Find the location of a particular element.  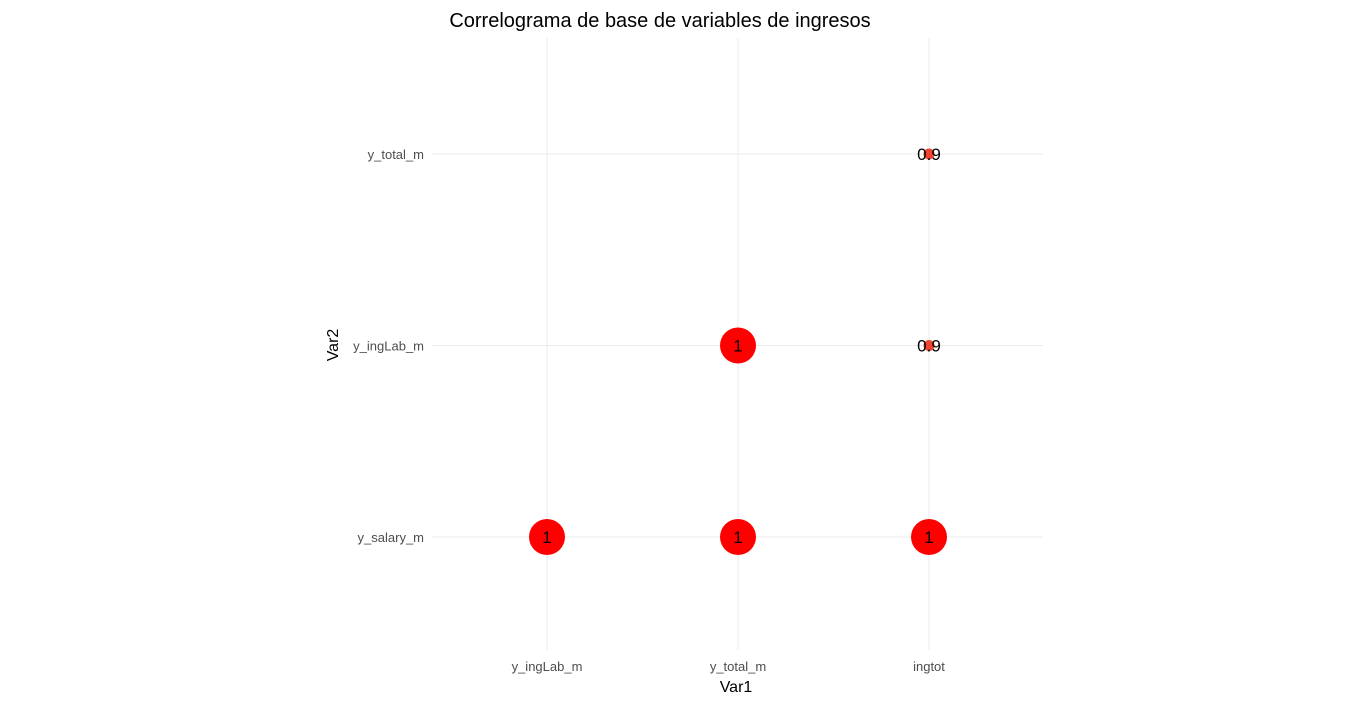

x-axis-title: Var1 is located at coordinates (736, 687).